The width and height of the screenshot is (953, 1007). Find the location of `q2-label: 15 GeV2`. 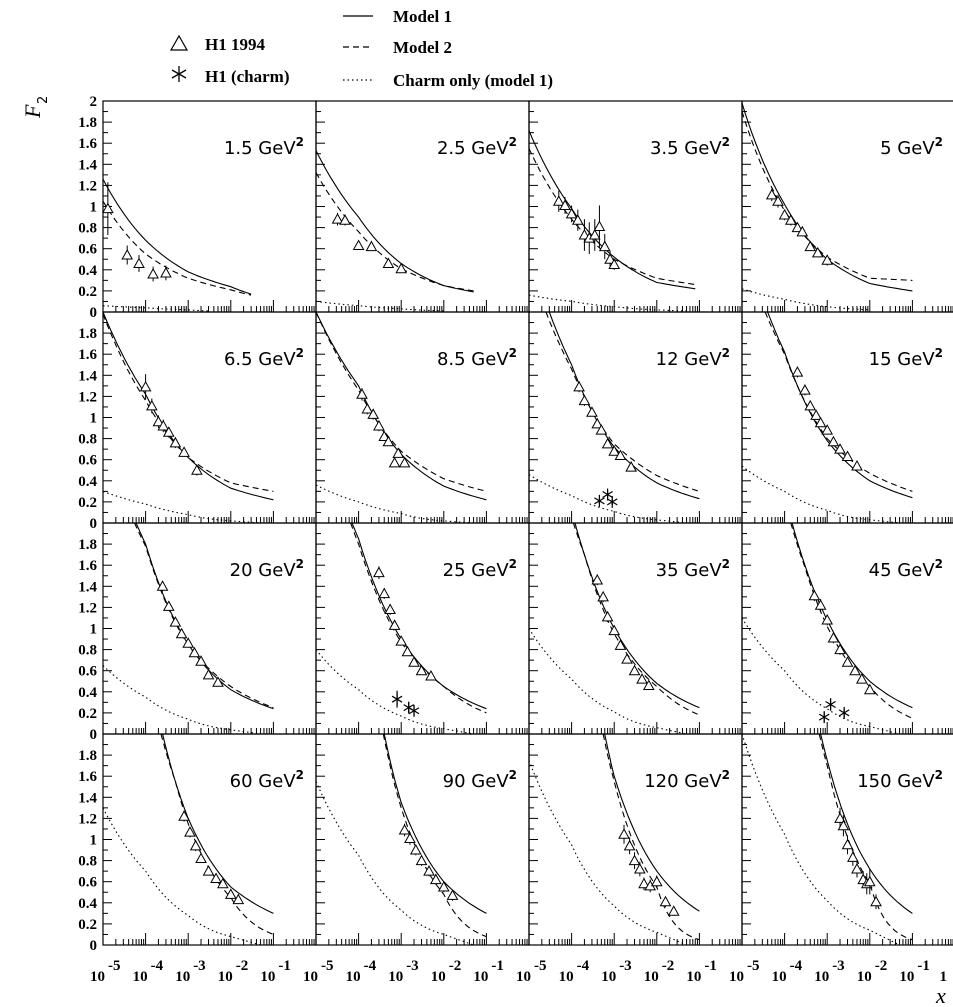

q2-label: 15 GeV2 is located at coordinates (906, 358).